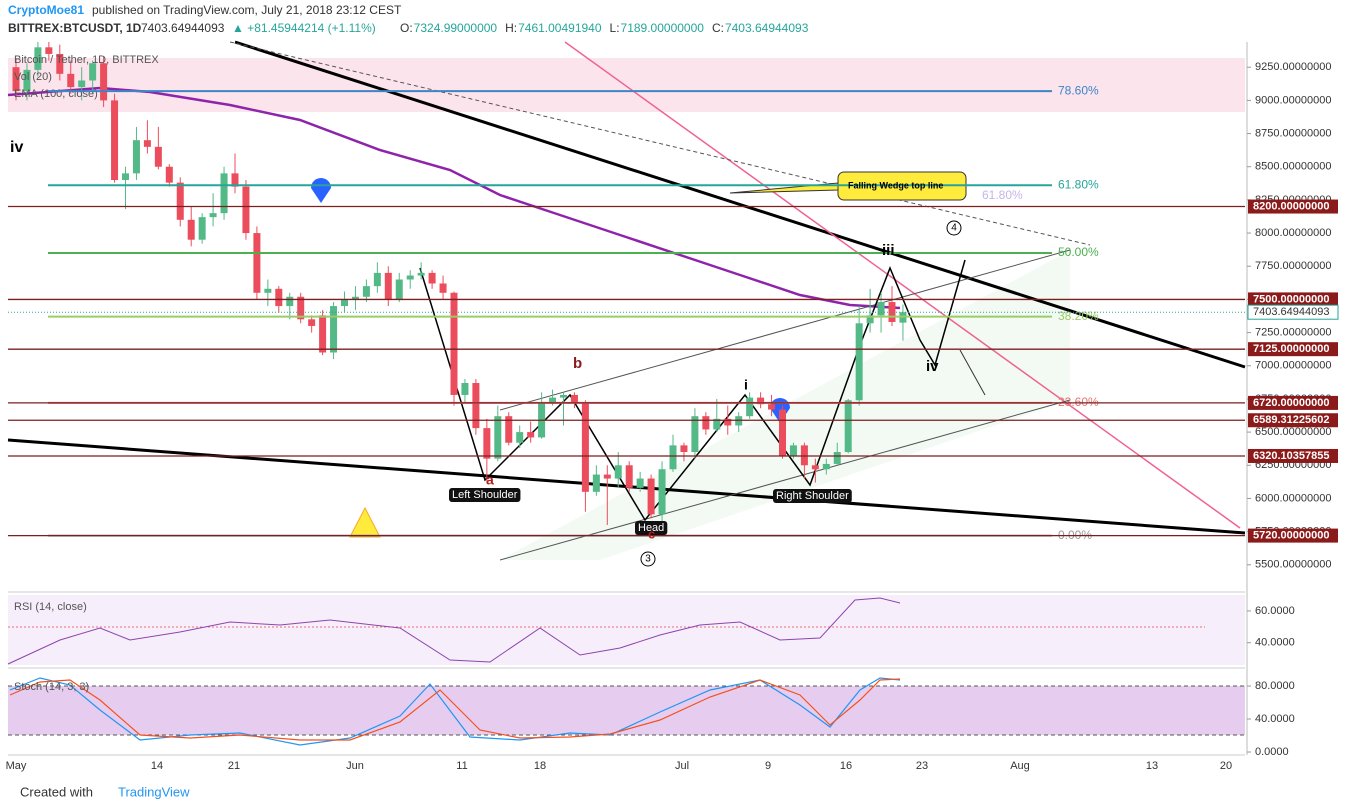 The image size is (1348, 811). I want to click on y-tick-label: 0.0000, so click(1272, 752).